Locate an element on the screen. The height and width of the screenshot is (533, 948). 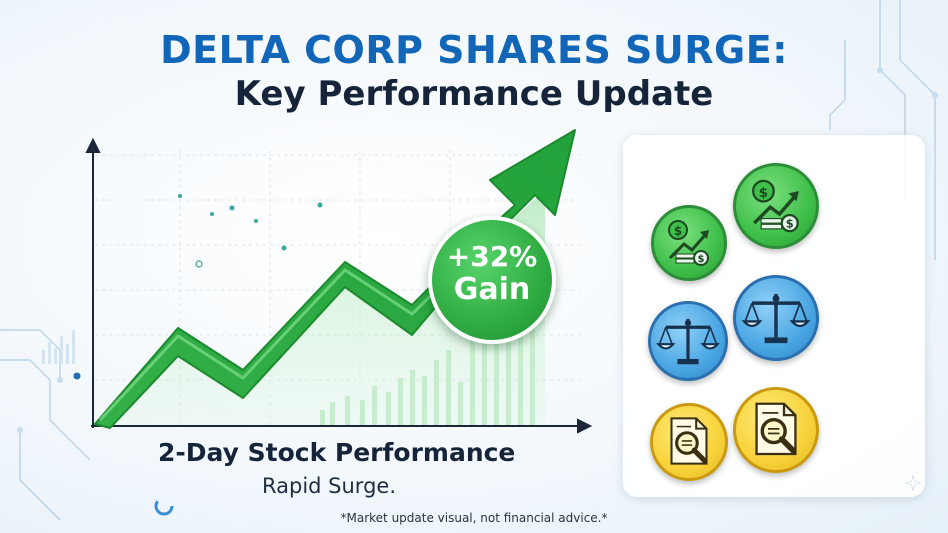
gain-badge: +32% Gain is located at coordinates (492, 280).